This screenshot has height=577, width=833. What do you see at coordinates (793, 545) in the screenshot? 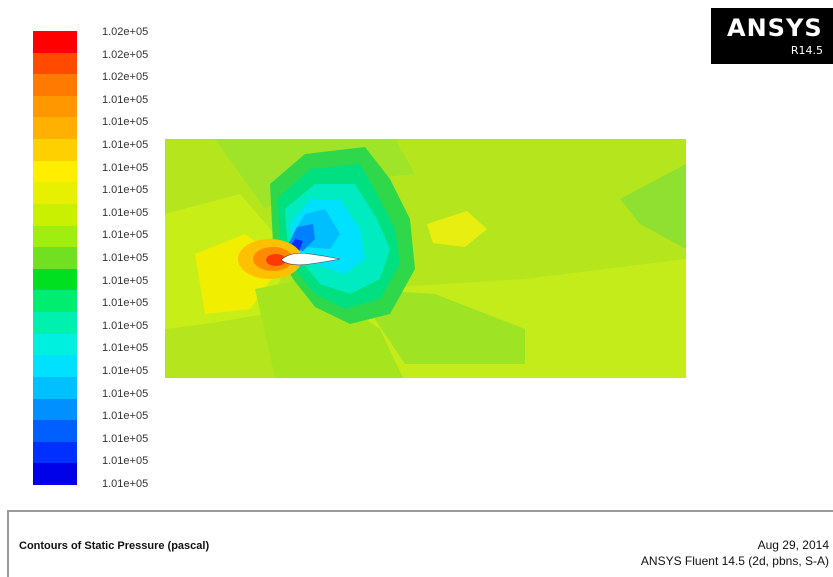
I see `plot-date: Aug 29, 2014` at bounding box center [793, 545].